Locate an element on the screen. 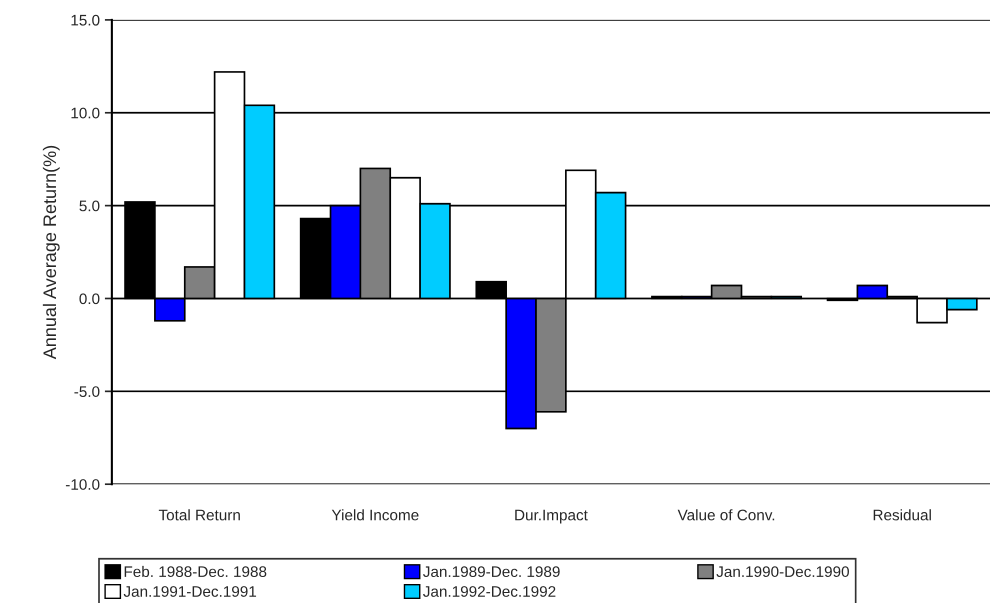 Image resolution: width=990 pixels, height=603 pixels. legend-label: Jan.1990-Dec.1990 is located at coordinates (782, 572).